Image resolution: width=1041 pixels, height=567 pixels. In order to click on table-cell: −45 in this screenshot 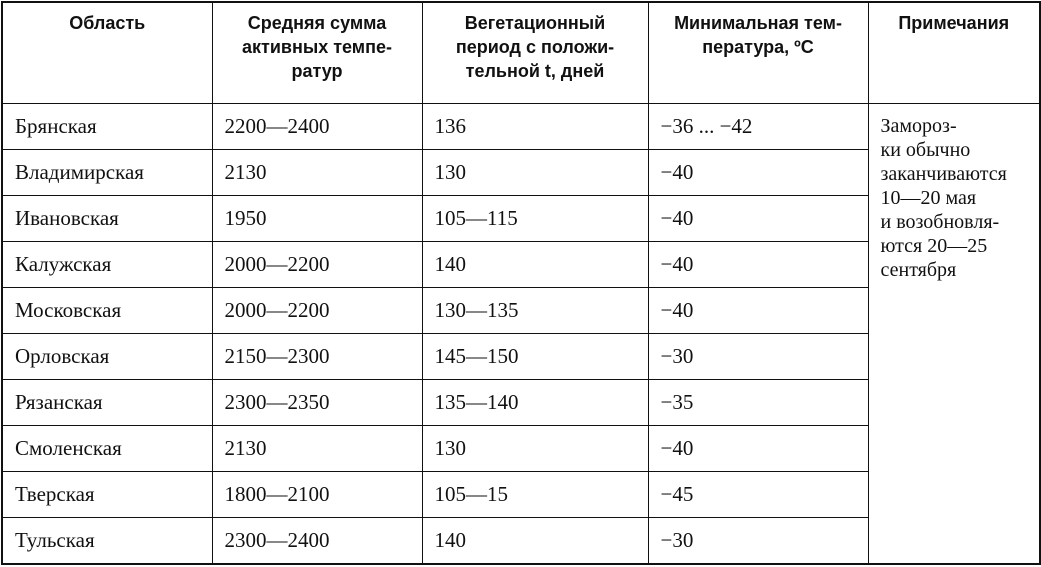, I will do `click(758, 494)`.